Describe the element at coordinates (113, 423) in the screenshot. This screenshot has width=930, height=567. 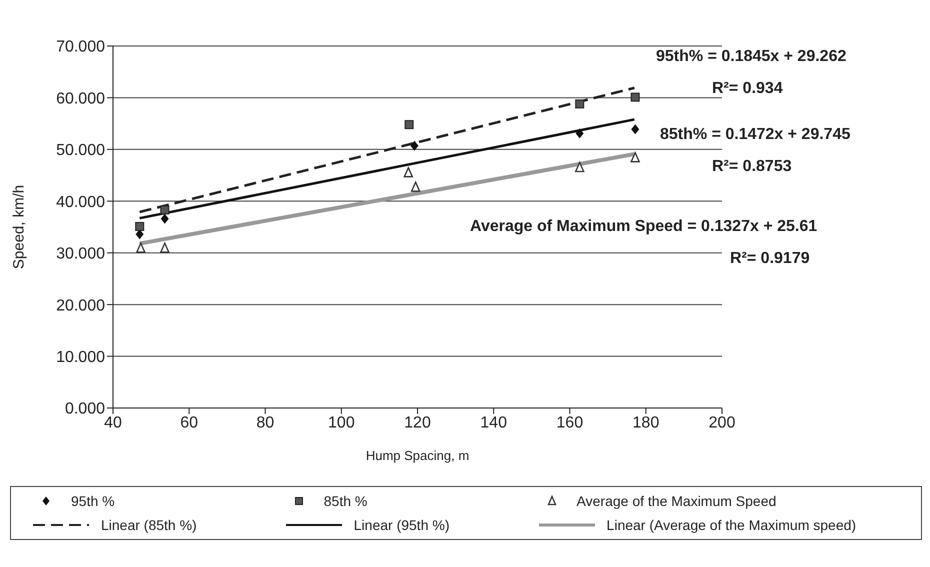
I see `x-tick-label: 40` at that location.